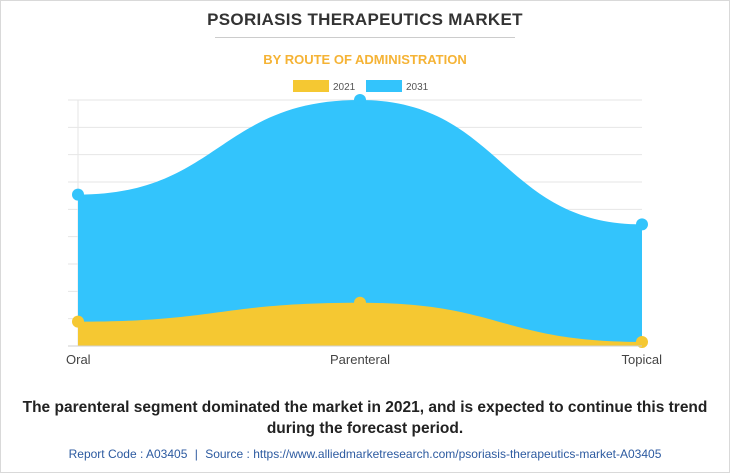 Image resolution: width=730 pixels, height=473 pixels. I want to click on x-tick-label: Oral, so click(78, 359).